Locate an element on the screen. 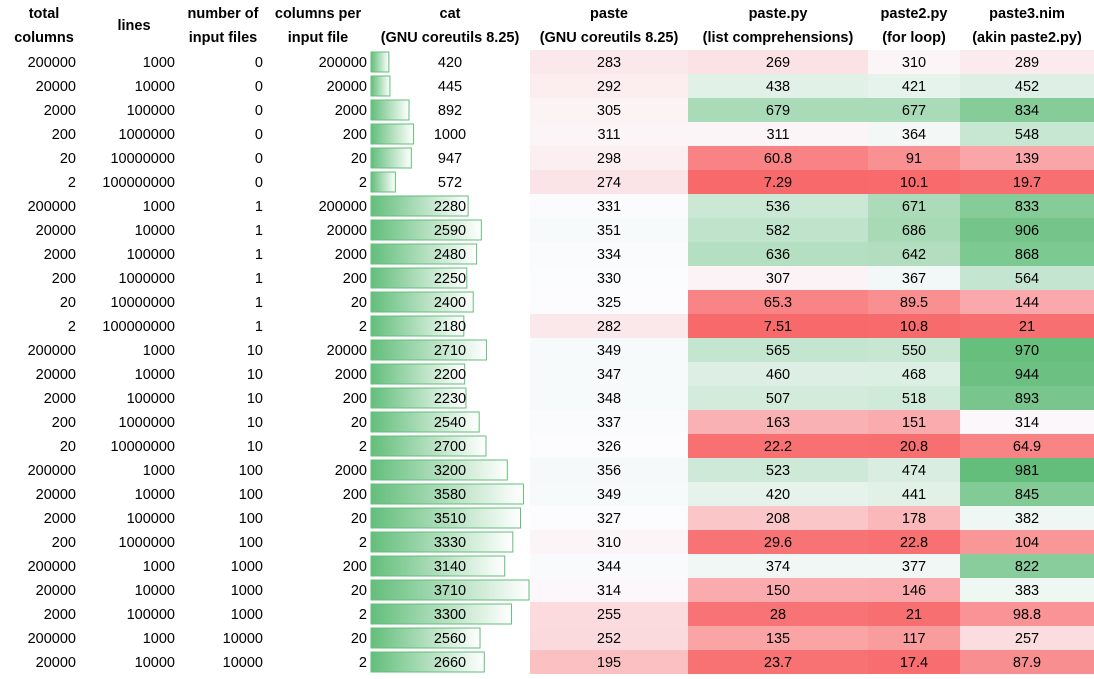 The image size is (1094, 679). cell-value: 981 is located at coordinates (1027, 471).